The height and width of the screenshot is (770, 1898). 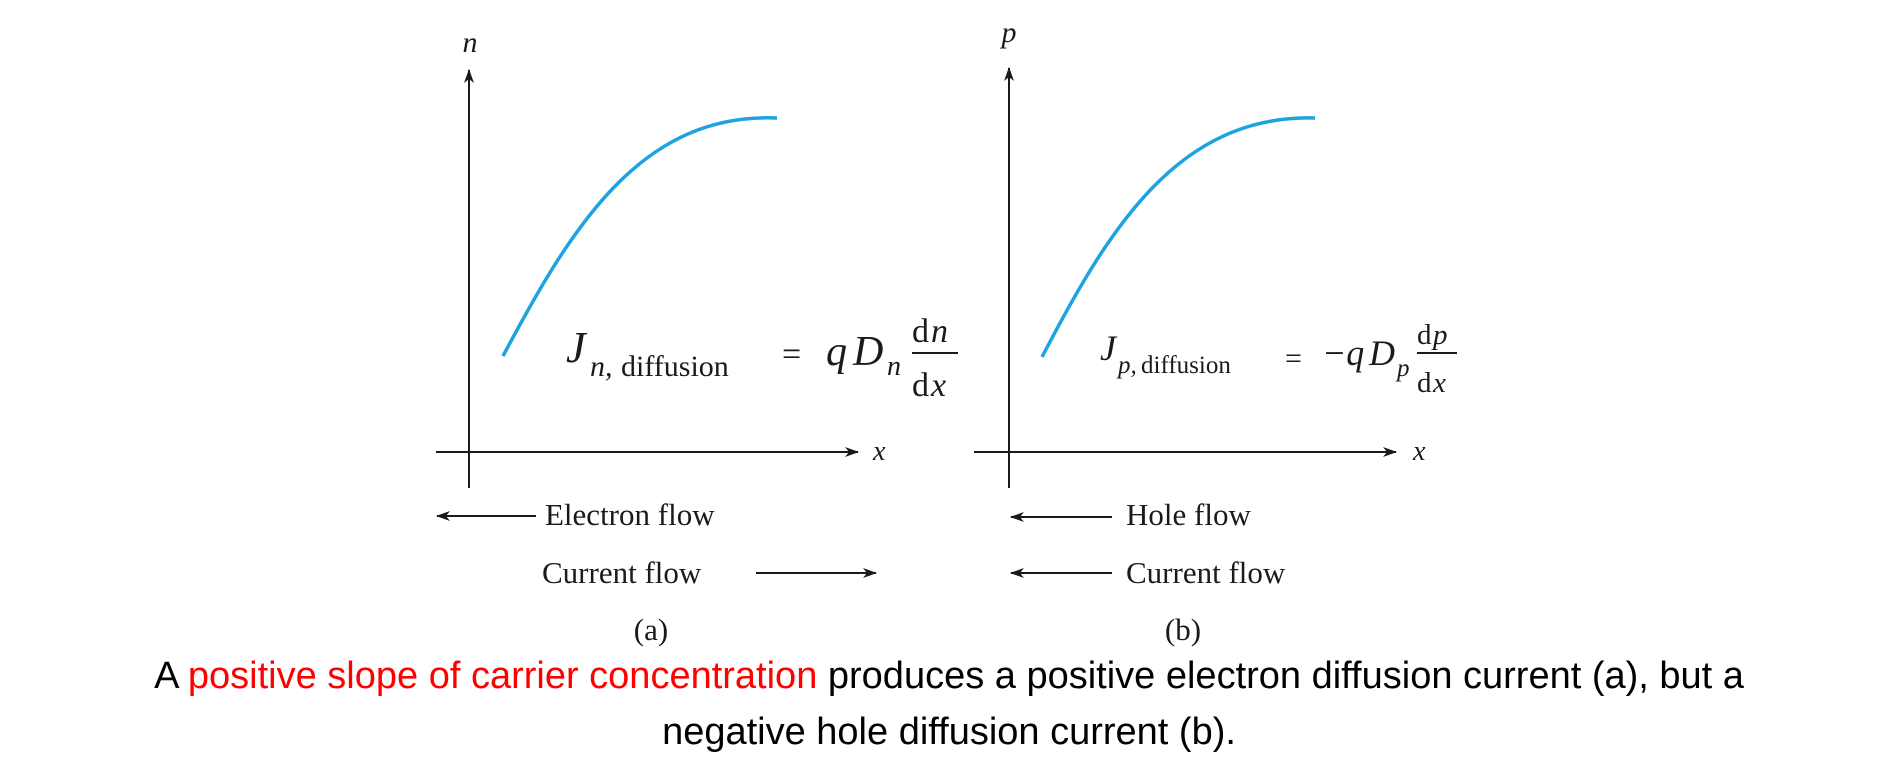 I want to click on caption-line-2: negative hole diffusion current (b)., so click(x=949, y=732).